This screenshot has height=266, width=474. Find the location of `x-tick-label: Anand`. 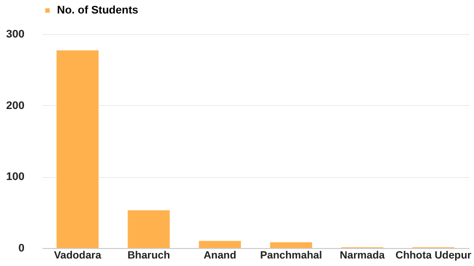

x-tick-label: Anand is located at coordinates (220, 256).